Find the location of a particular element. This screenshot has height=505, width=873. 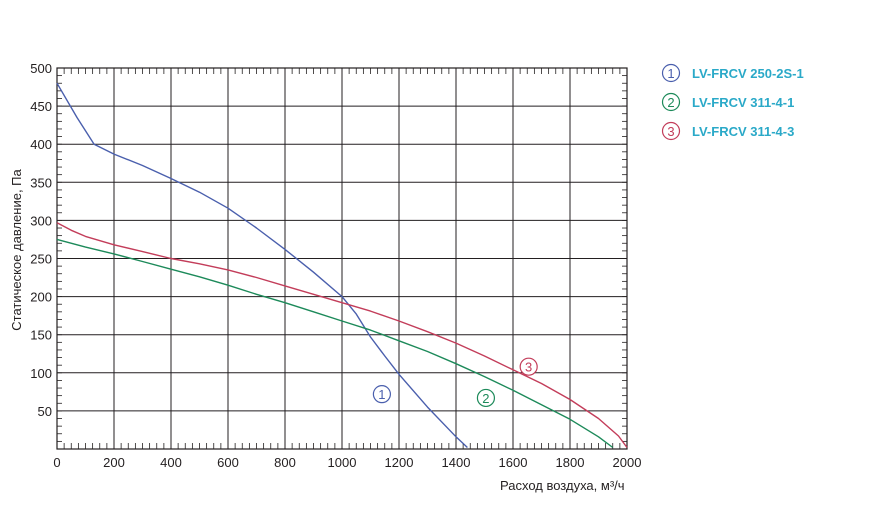

y-tick-label: 350 is located at coordinates (41, 182).